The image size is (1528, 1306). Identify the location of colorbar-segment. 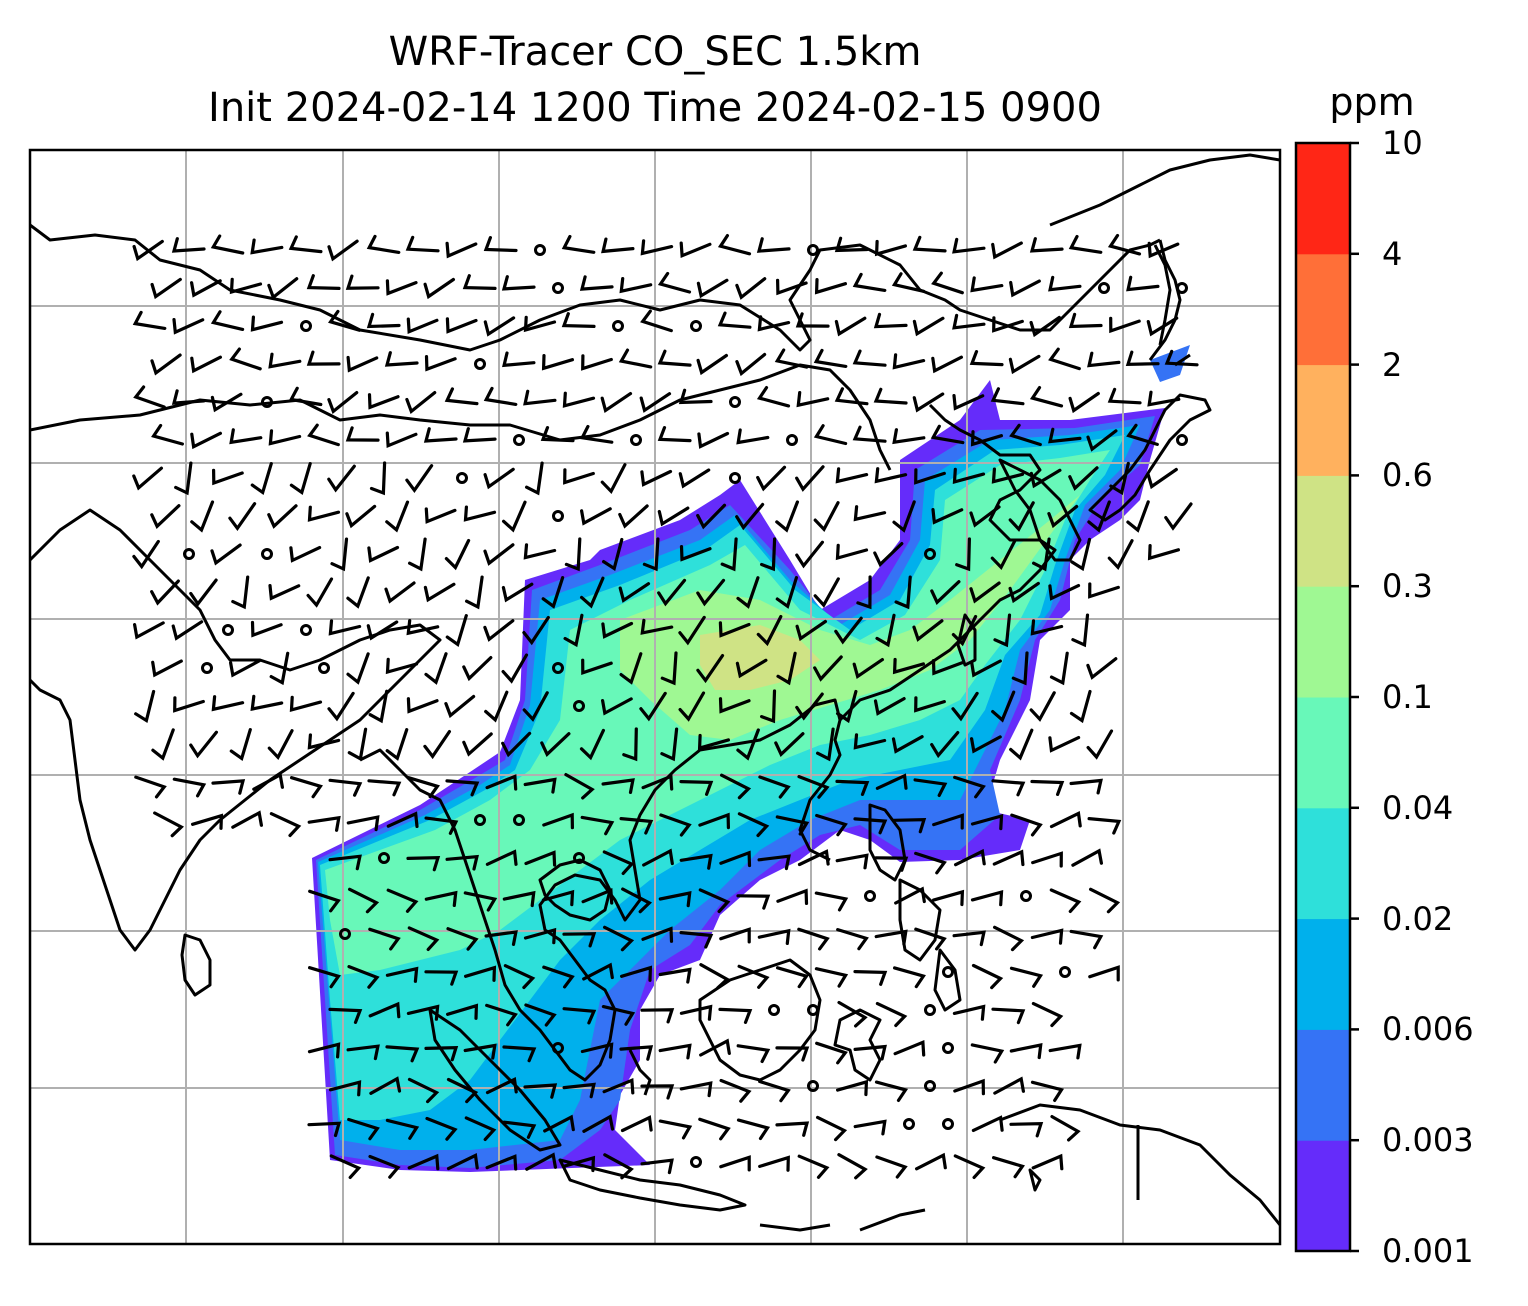
(1323, 974).